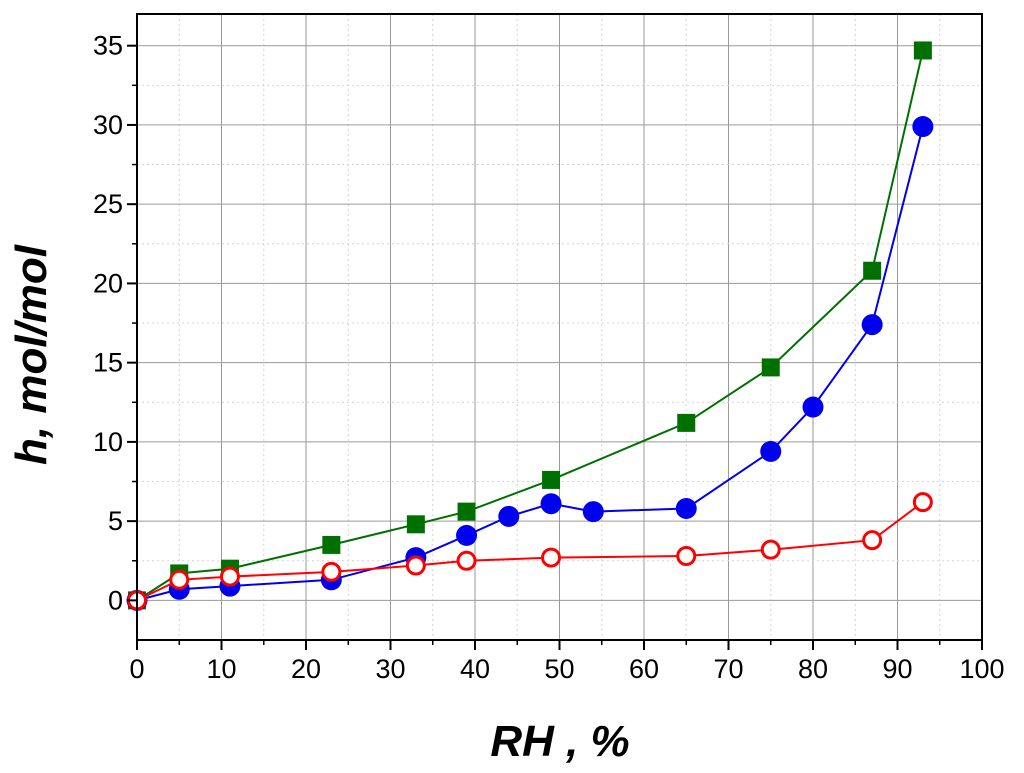 The height and width of the screenshot is (773, 1024). What do you see at coordinates (897, 669) in the screenshot?
I see `x-tick-label: 90` at bounding box center [897, 669].